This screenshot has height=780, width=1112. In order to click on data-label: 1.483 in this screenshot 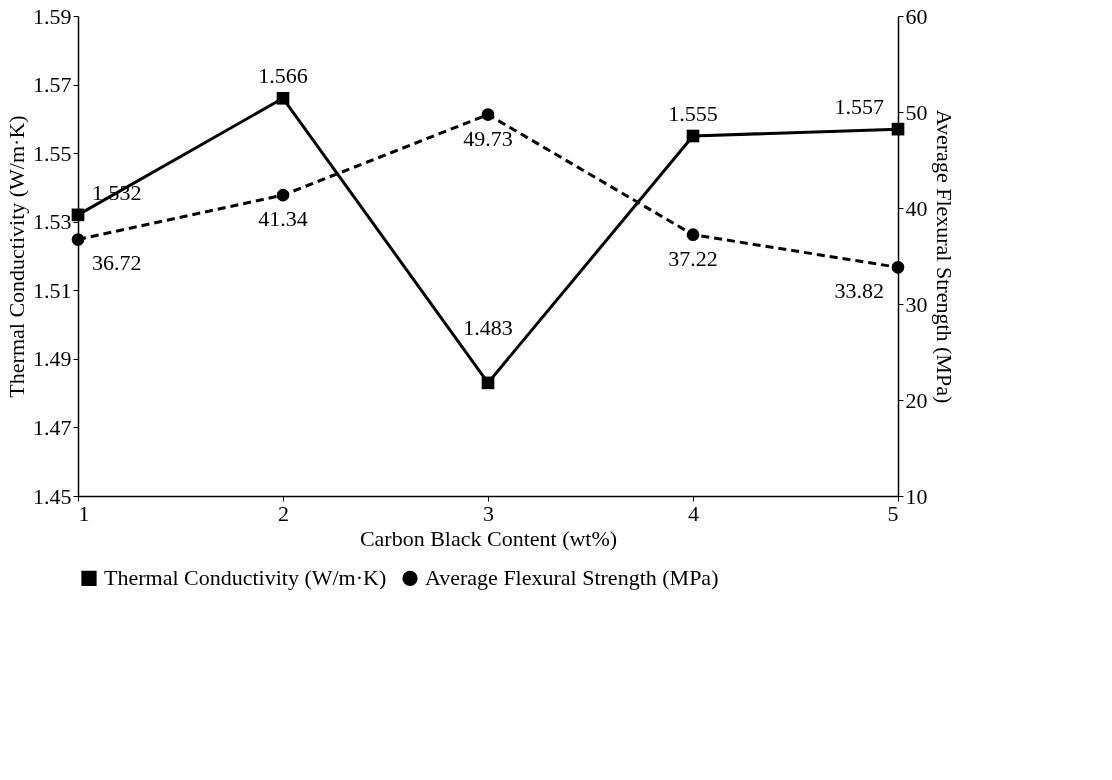, I will do `click(488, 327)`.